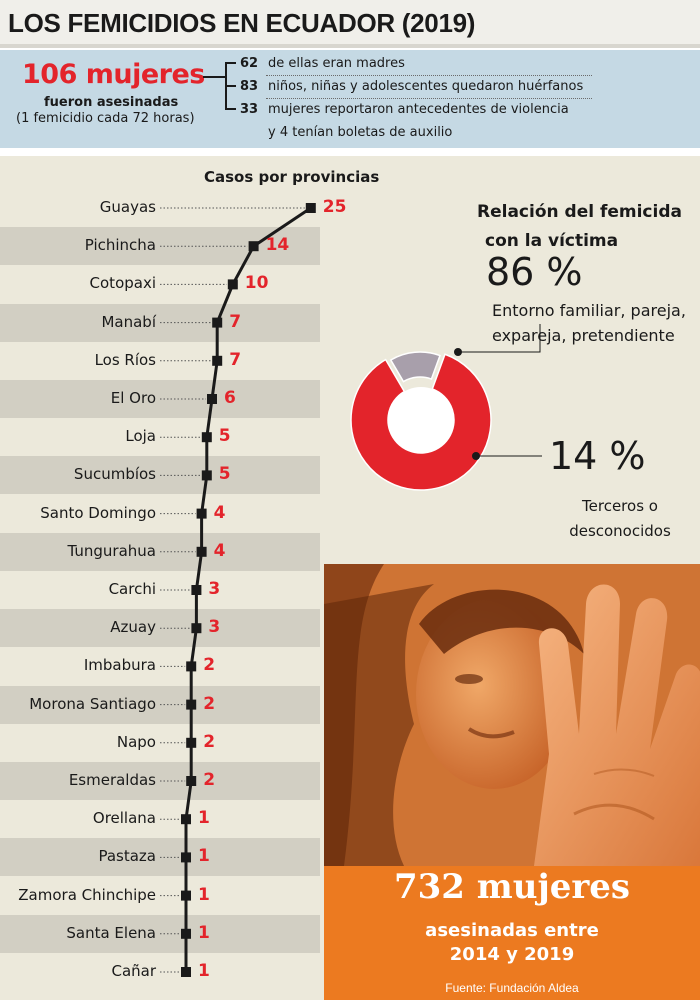  Describe the element at coordinates (249, 86) in the screenshot. I see `stat-number: 83` at that location.